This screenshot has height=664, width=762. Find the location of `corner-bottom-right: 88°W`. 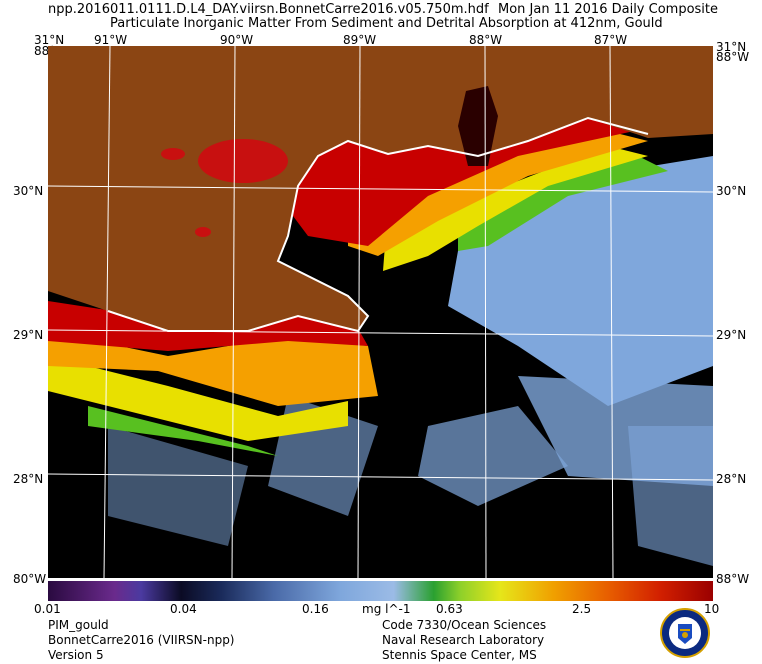

corner-bottom-right: 88°W is located at coordinates (733, 579).